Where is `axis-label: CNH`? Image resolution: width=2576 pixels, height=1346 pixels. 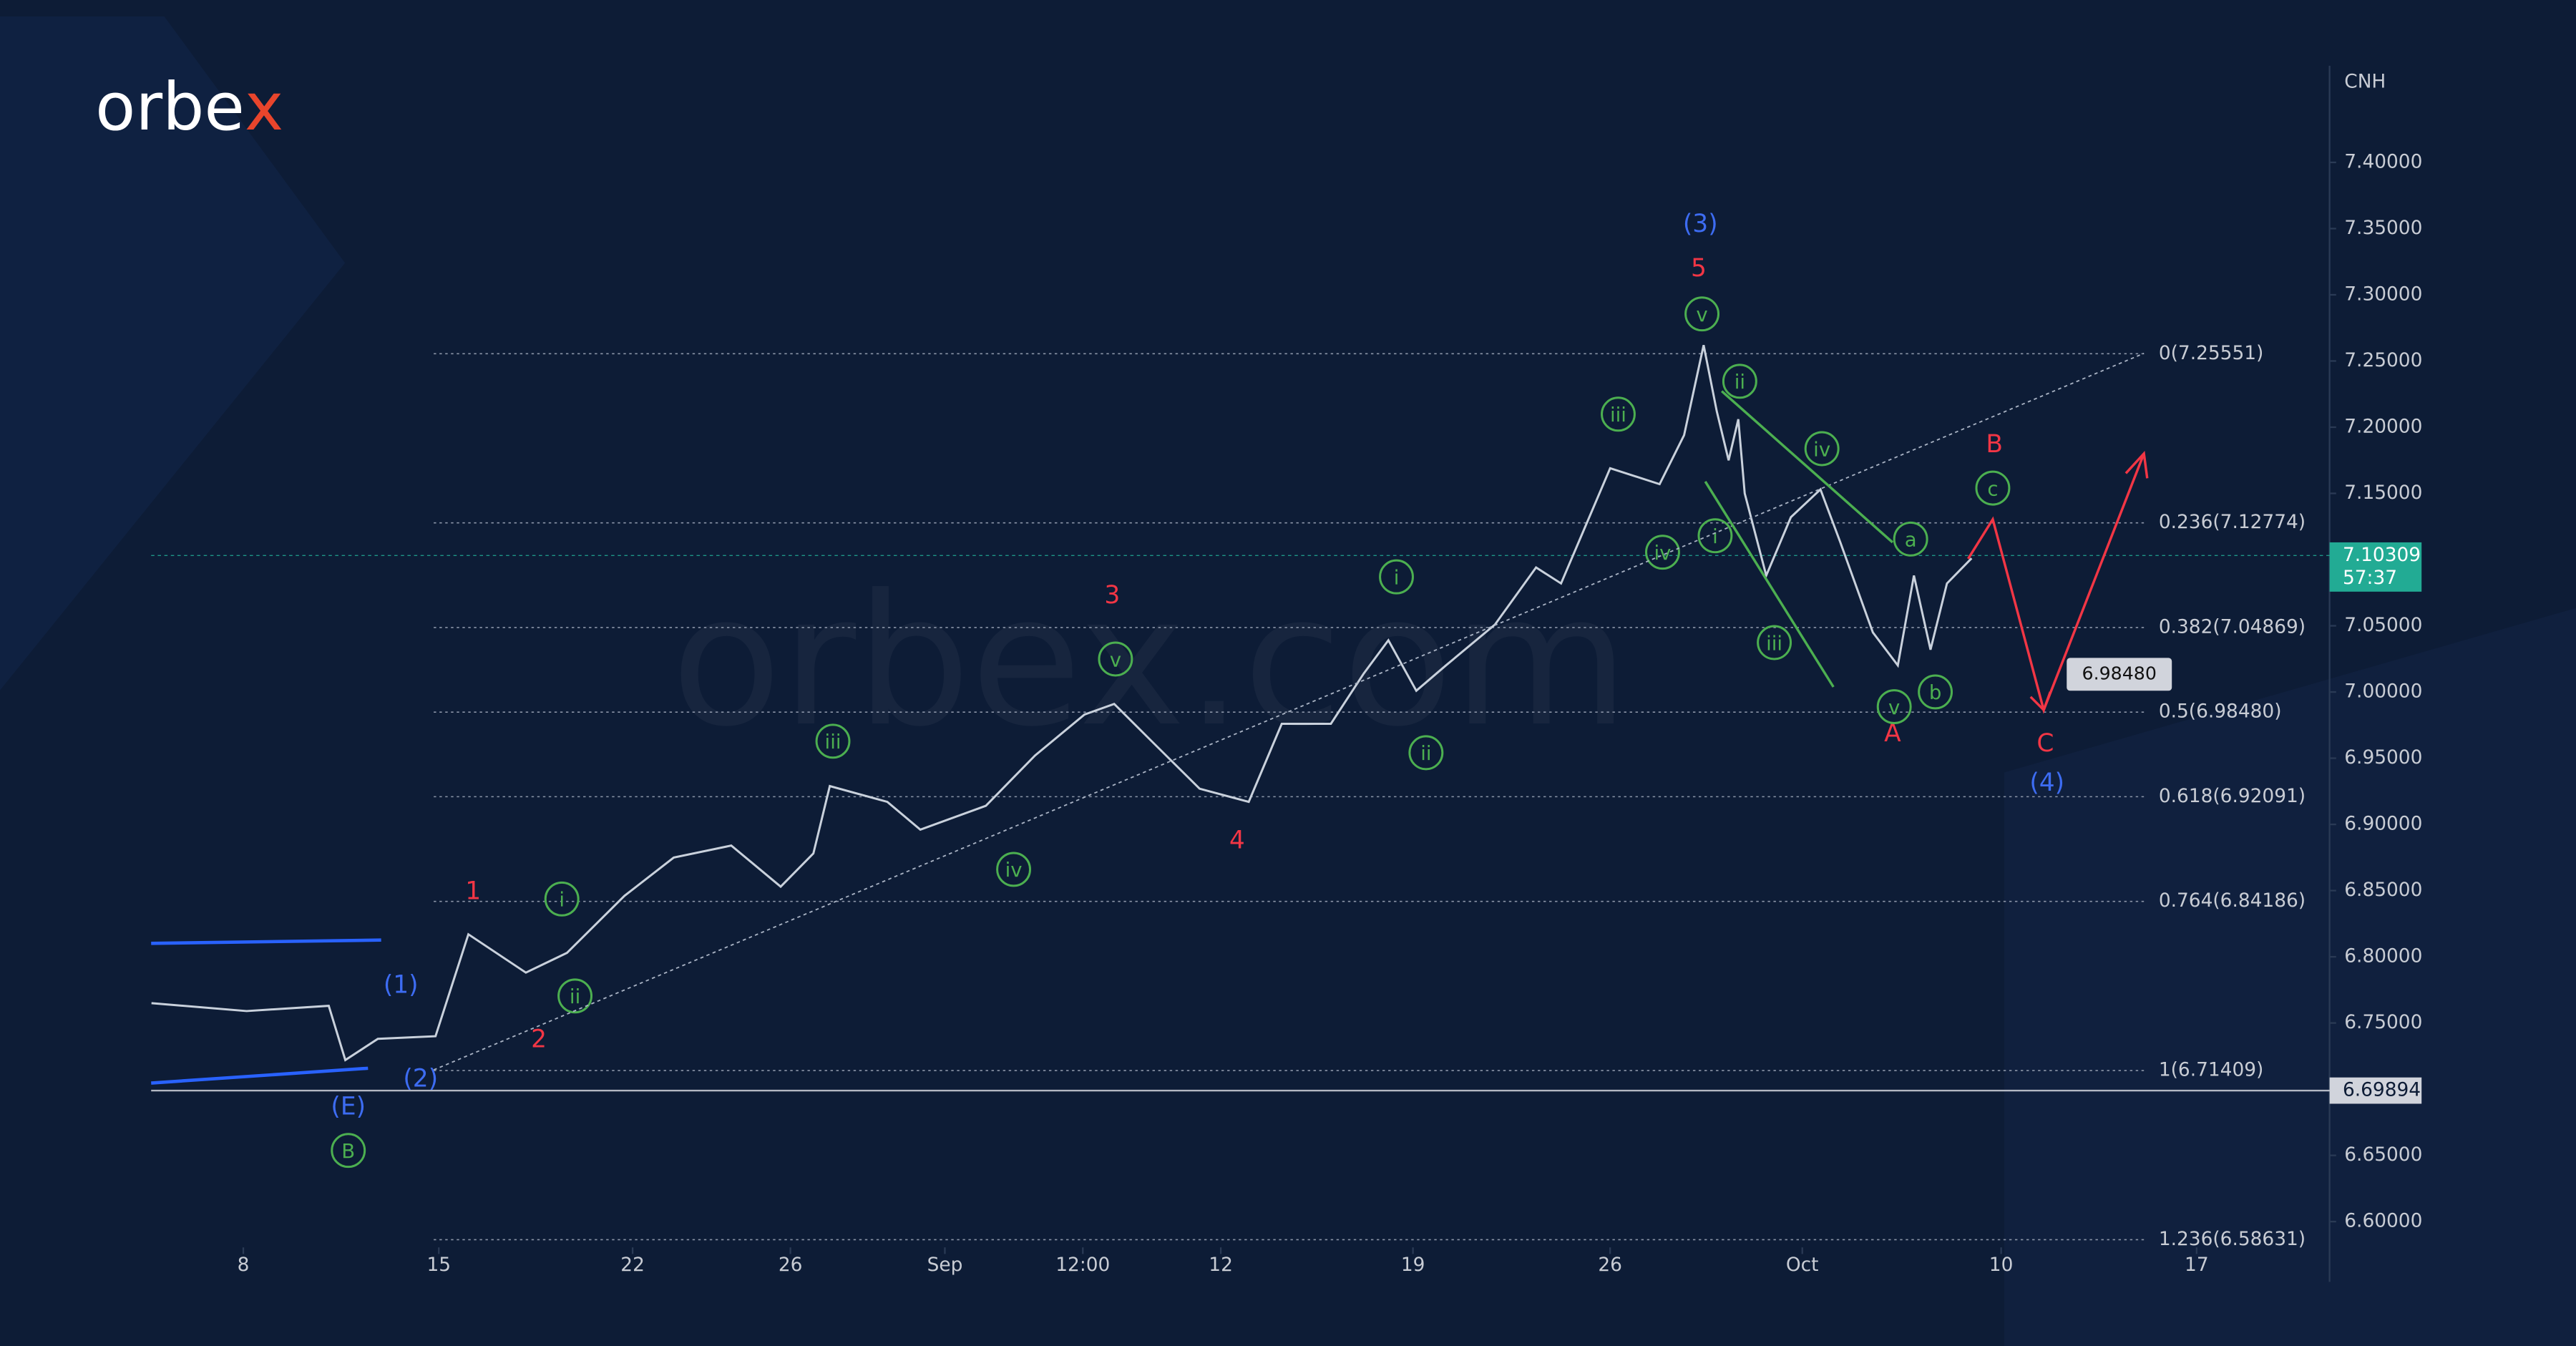 axis-label: CNH is located at coordinates (2365, 81).